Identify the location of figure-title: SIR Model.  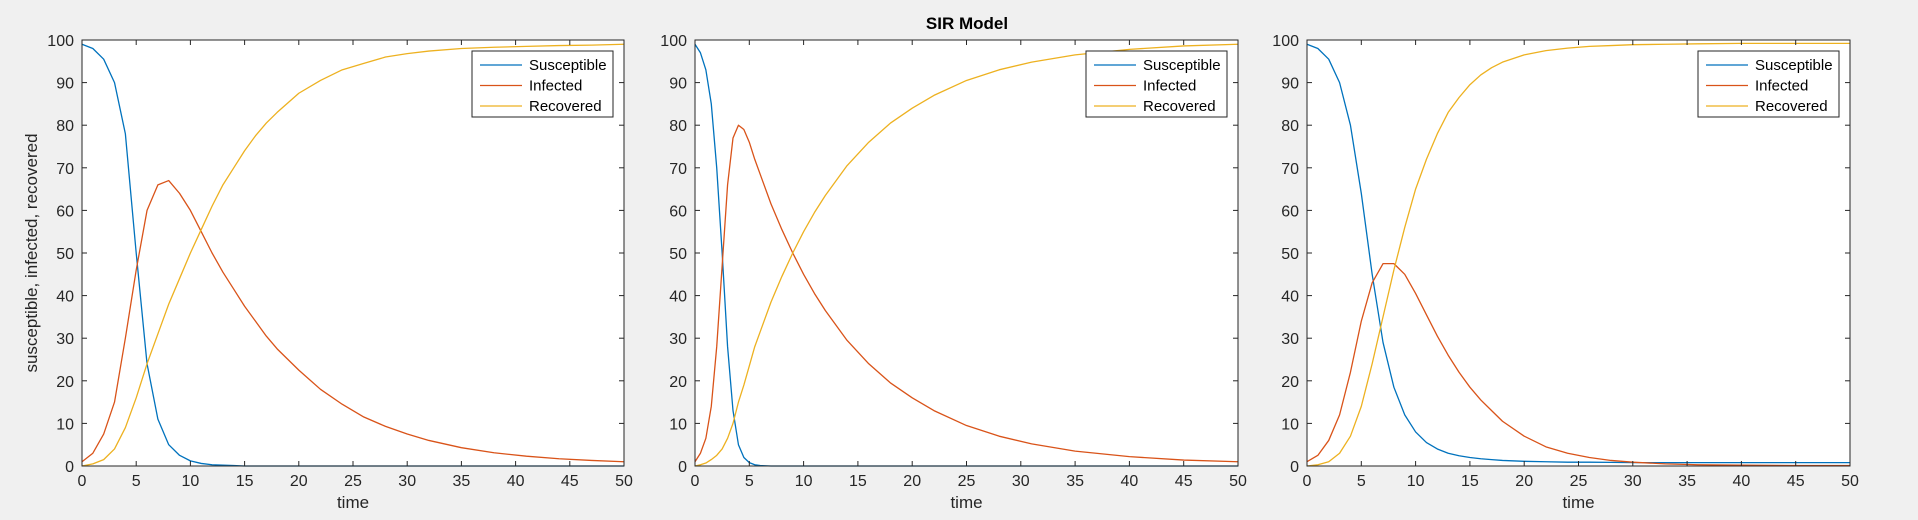
(967, 23).